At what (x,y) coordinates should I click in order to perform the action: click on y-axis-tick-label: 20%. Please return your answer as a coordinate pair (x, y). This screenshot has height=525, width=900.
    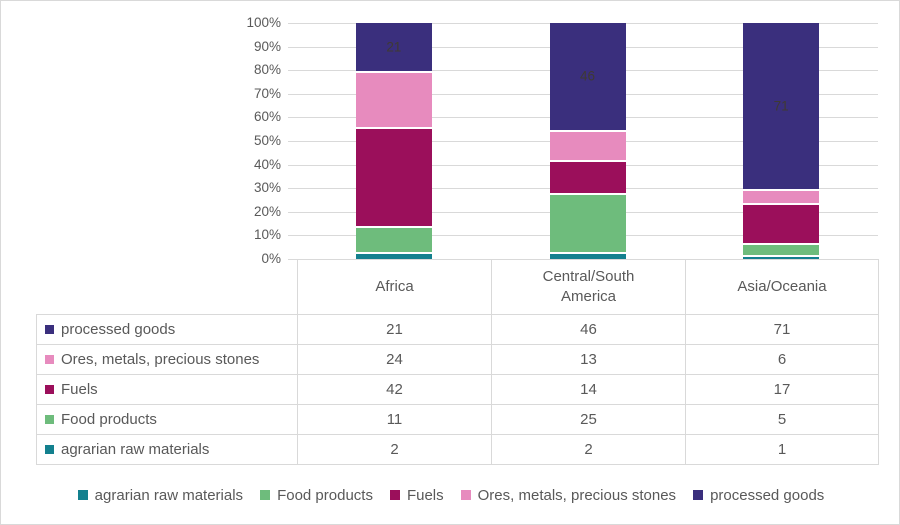
    Looking at the image, I should click on (267, 211).